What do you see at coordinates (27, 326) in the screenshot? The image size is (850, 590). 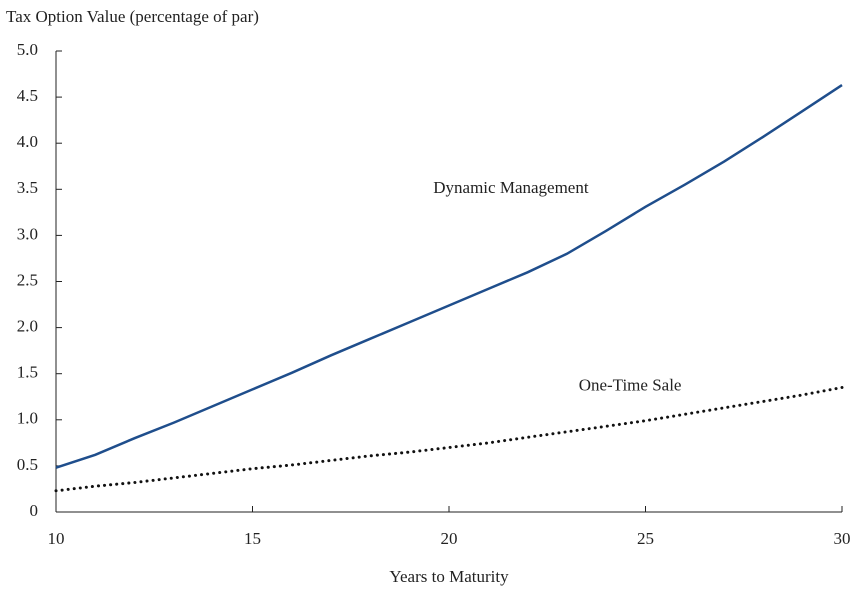 I see `y-tick-label: 2.0` at bounding box center [27, 326].